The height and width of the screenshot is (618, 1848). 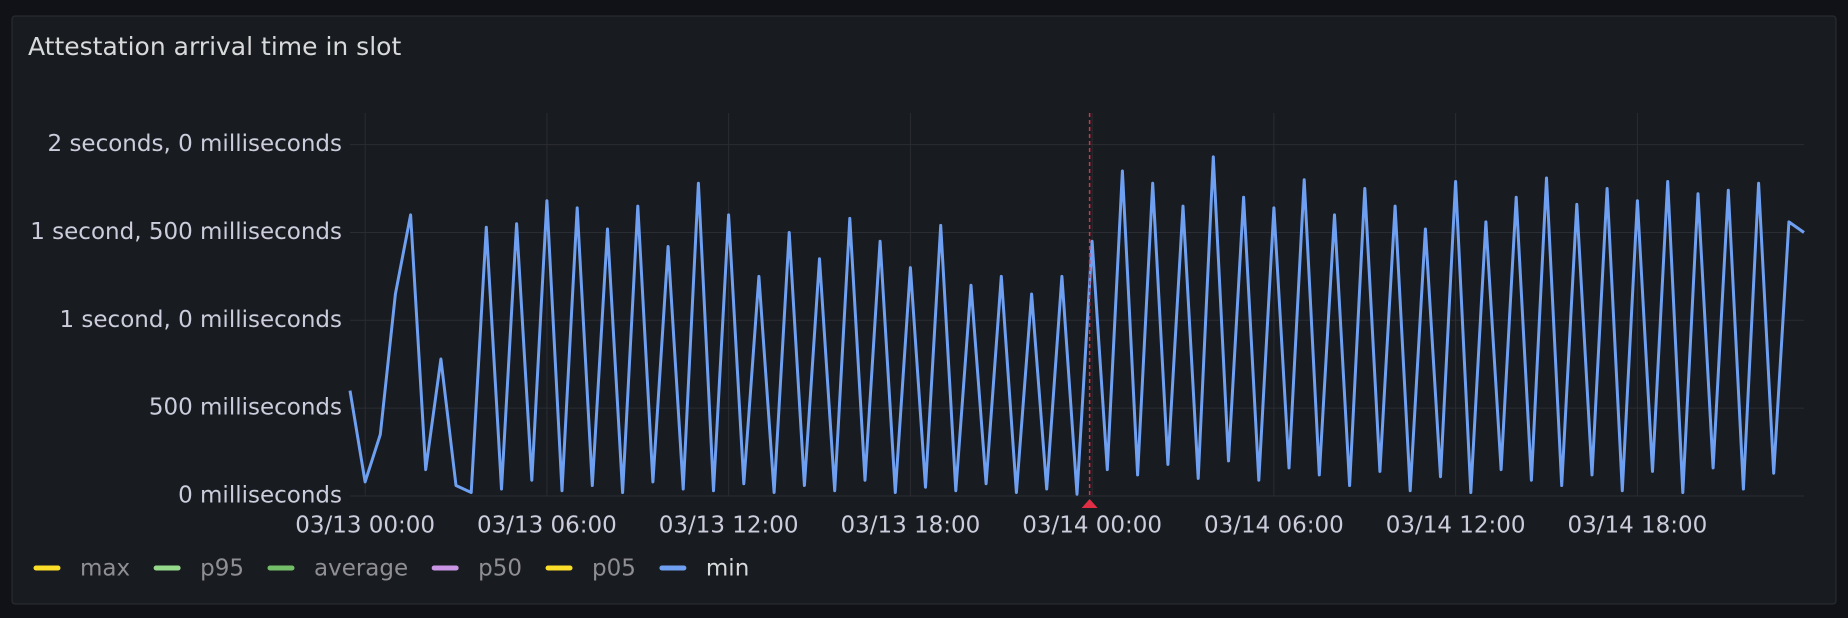 What do you see at coordinates (910, 526) in the screenshot?
I see `x-tick-label: 03/13 18:00` at bounding box center [910, 526].